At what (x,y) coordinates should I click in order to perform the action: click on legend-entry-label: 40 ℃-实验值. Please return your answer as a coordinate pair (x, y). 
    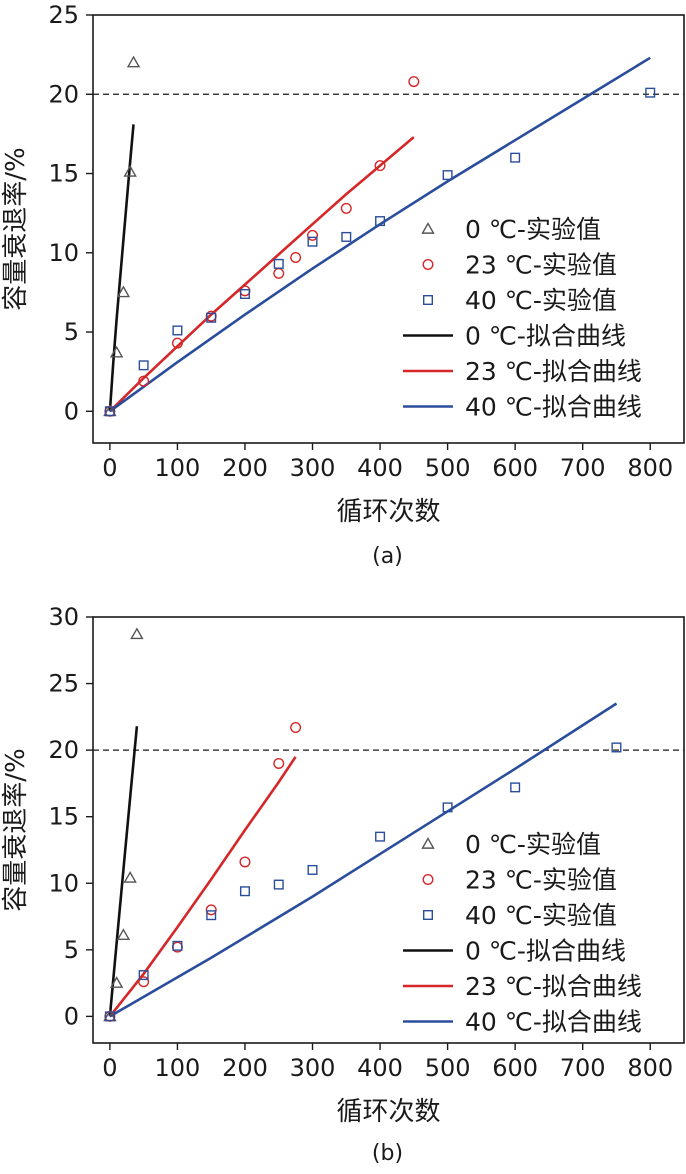
    Looking at the image, I should click on (541, 300).